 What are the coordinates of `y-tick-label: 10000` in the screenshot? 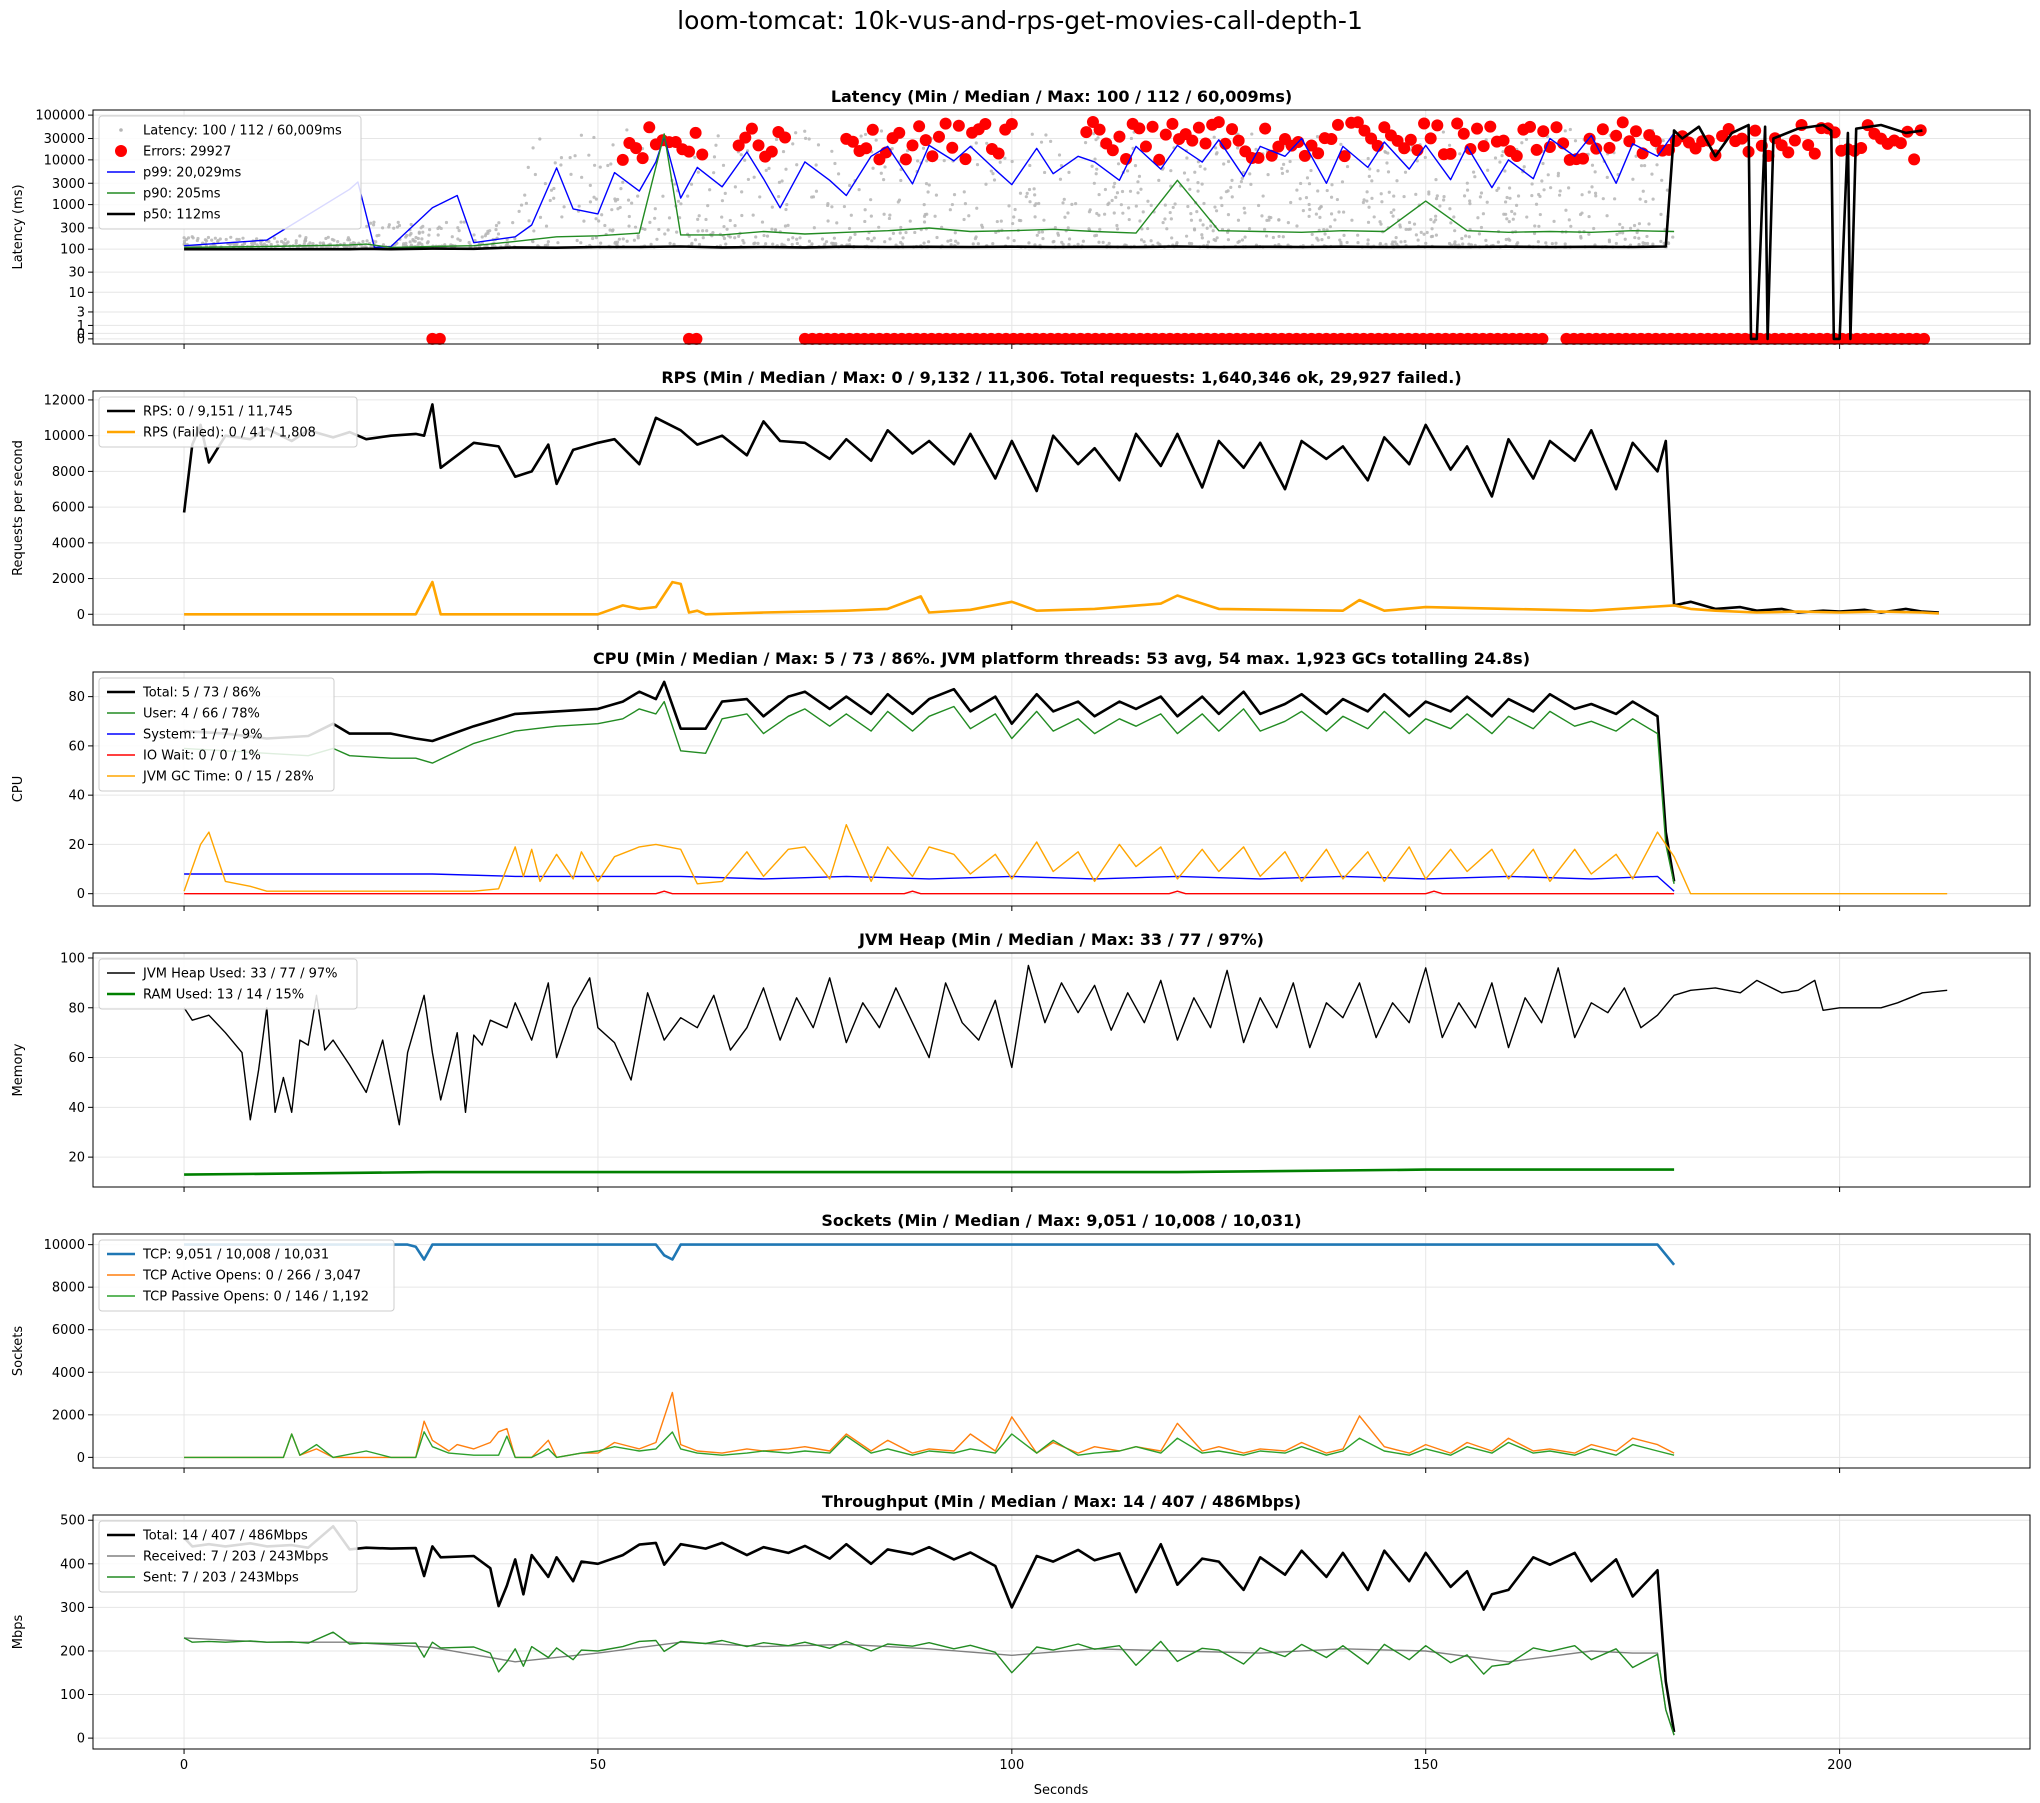 It's located at (64, 436).